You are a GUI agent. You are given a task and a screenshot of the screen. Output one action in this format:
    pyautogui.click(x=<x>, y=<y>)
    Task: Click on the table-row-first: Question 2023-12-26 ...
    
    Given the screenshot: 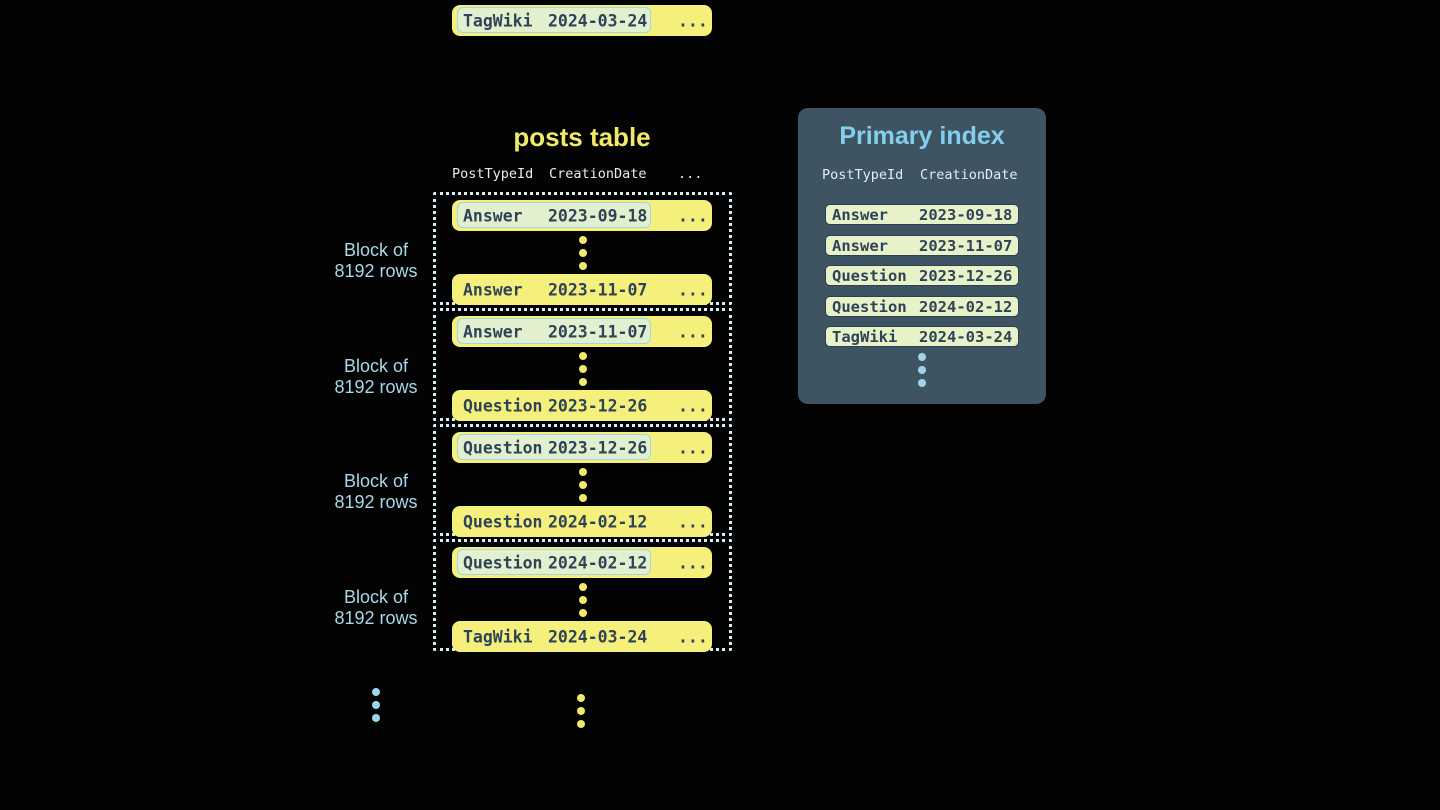 What is the action you would take?
    pyautogui.click(x=582, y=447)
    